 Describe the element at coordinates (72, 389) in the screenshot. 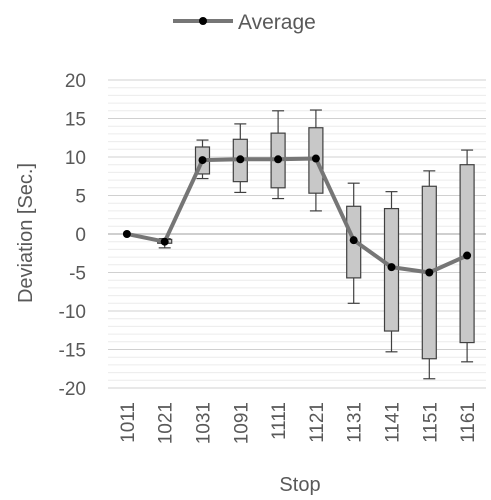

I see `y-tick-label: -20` at that location.